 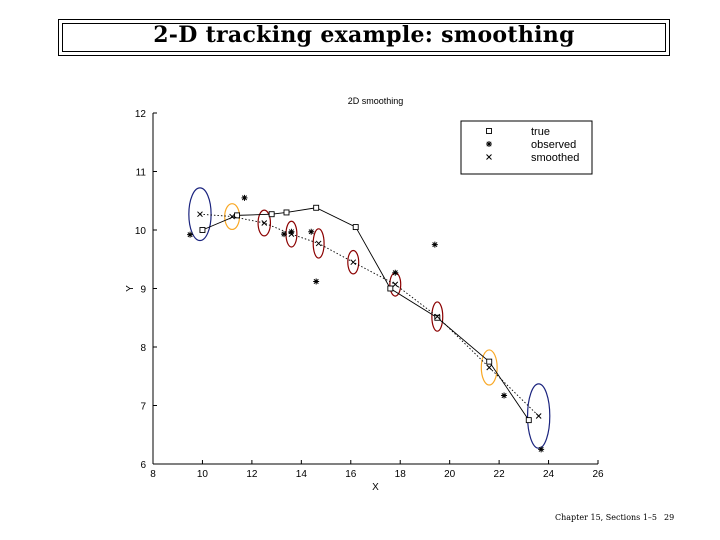 What do you see at coordinates (143, 465) in the screenshot?
I see `y-tick-label: 6` at bounding box center [143, 465].